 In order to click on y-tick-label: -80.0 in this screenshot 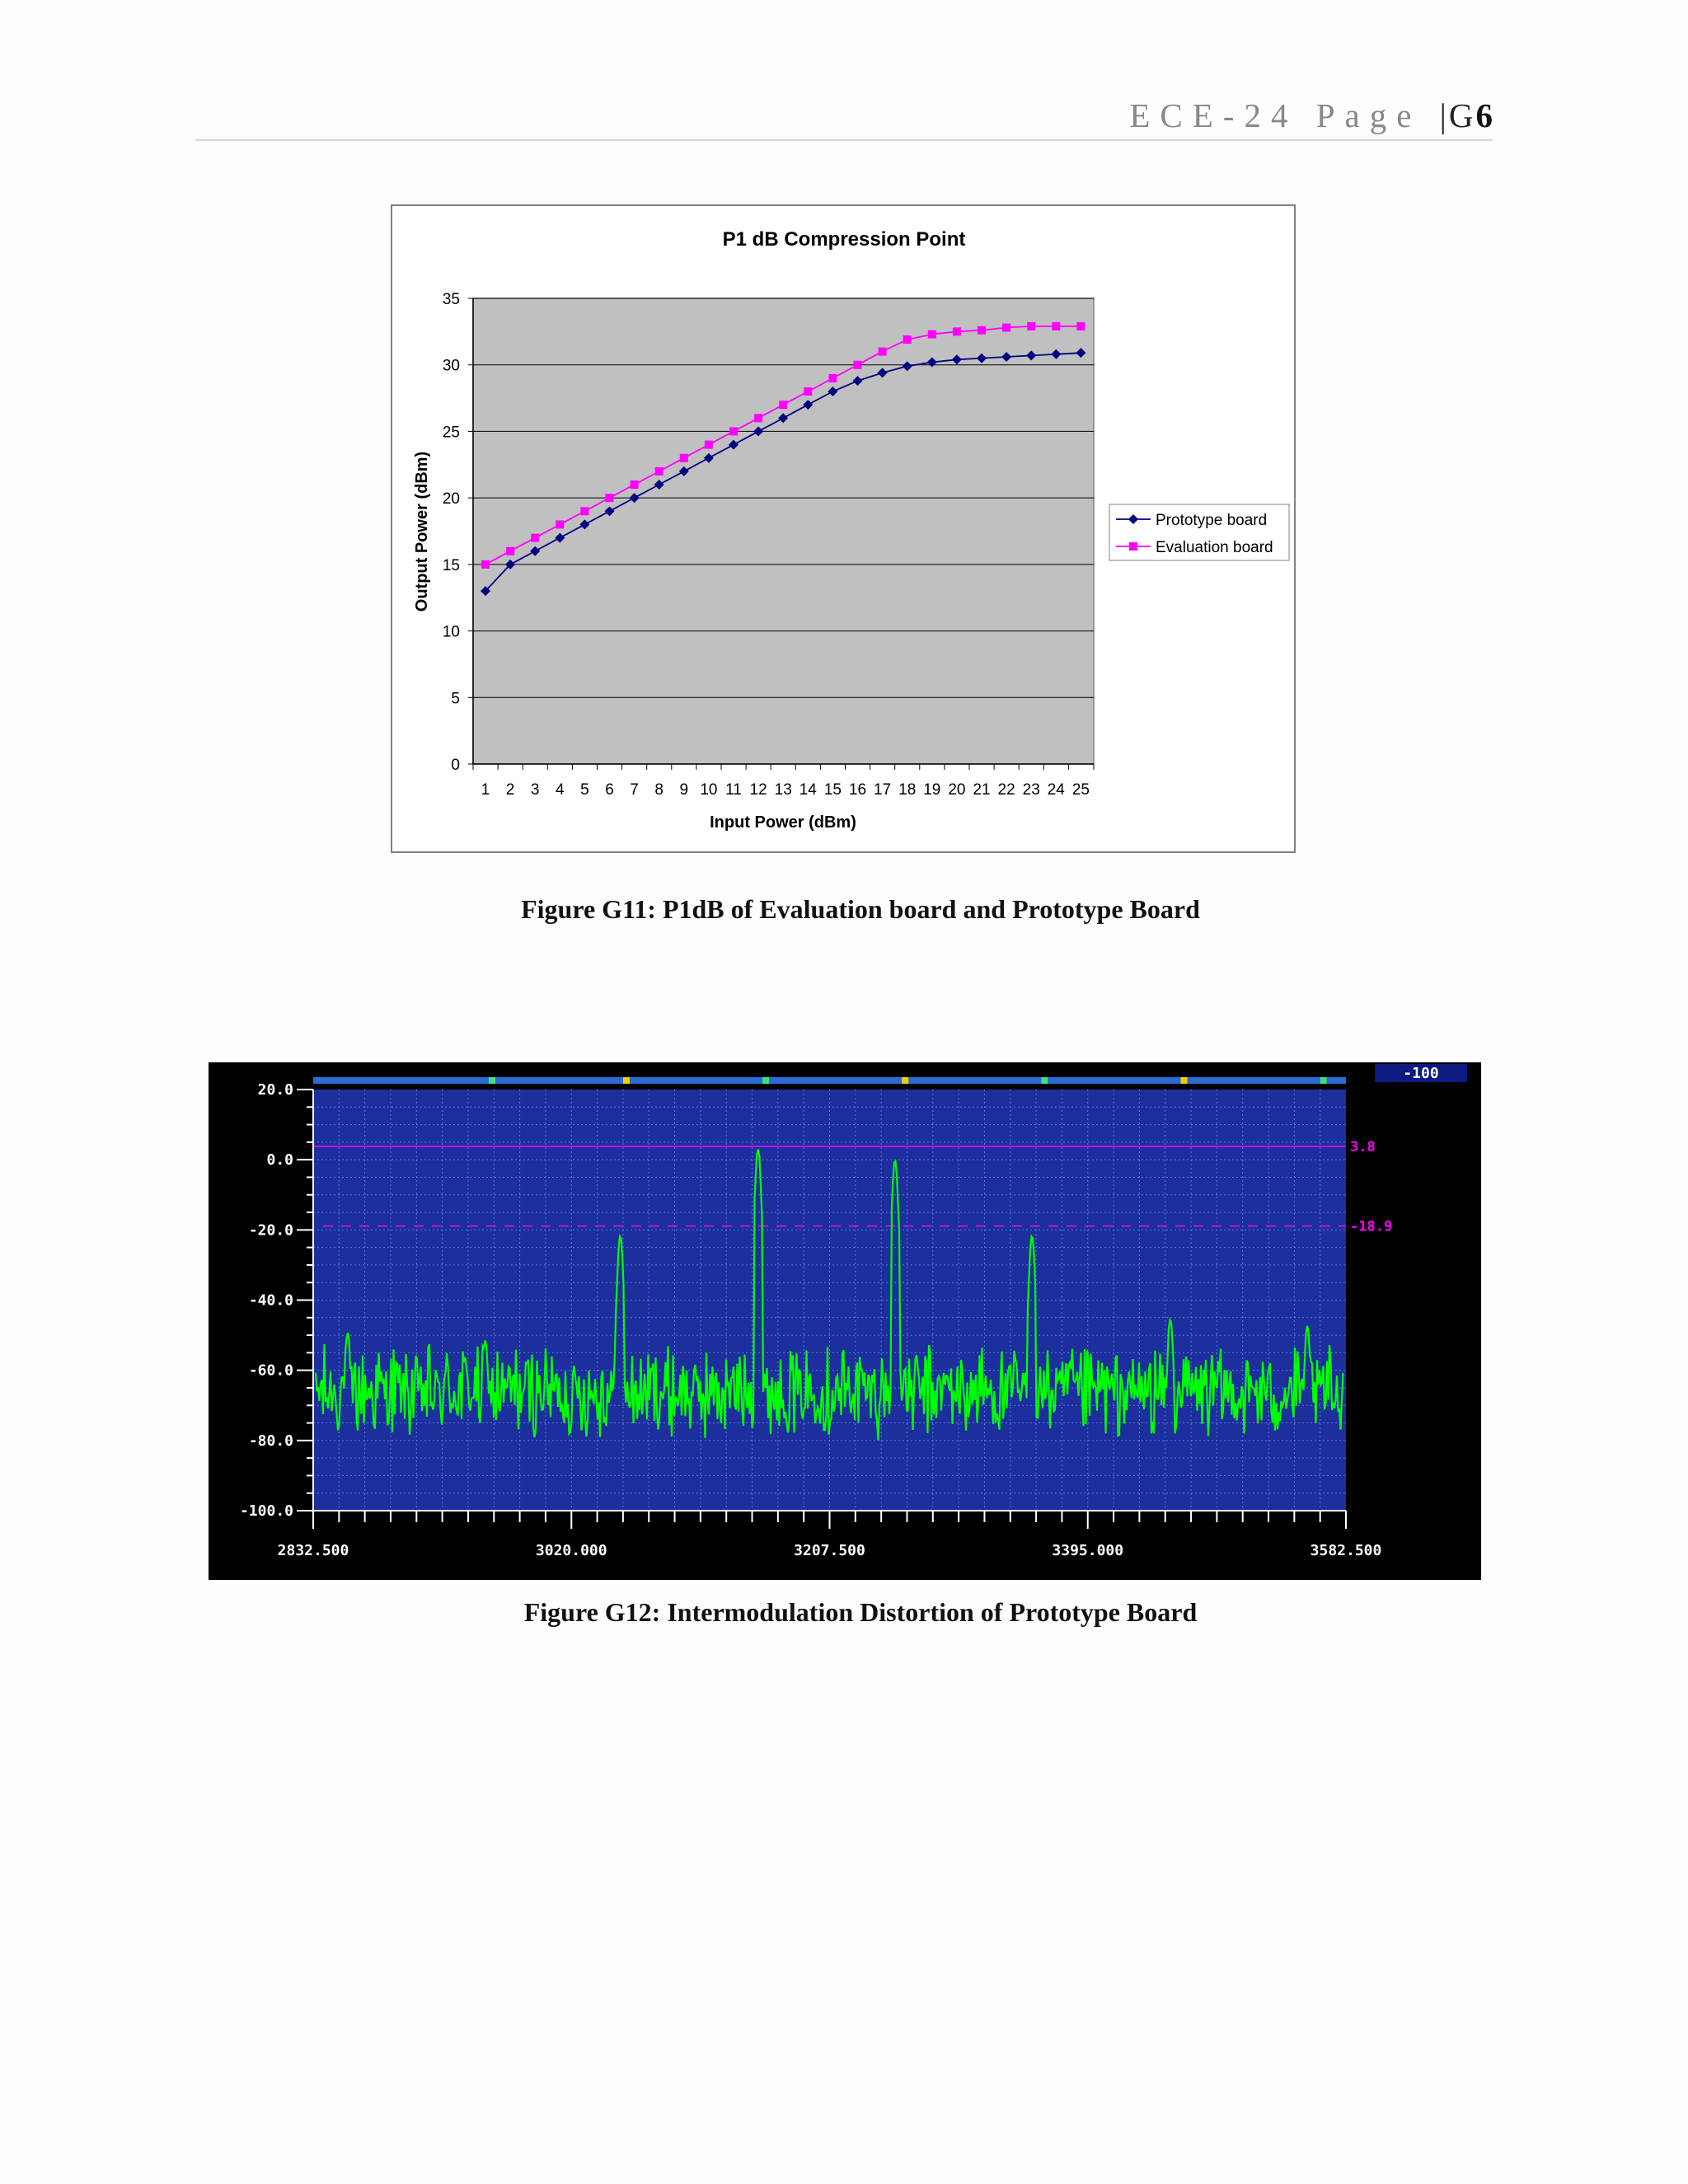, I will do `click(271, 1441)`.